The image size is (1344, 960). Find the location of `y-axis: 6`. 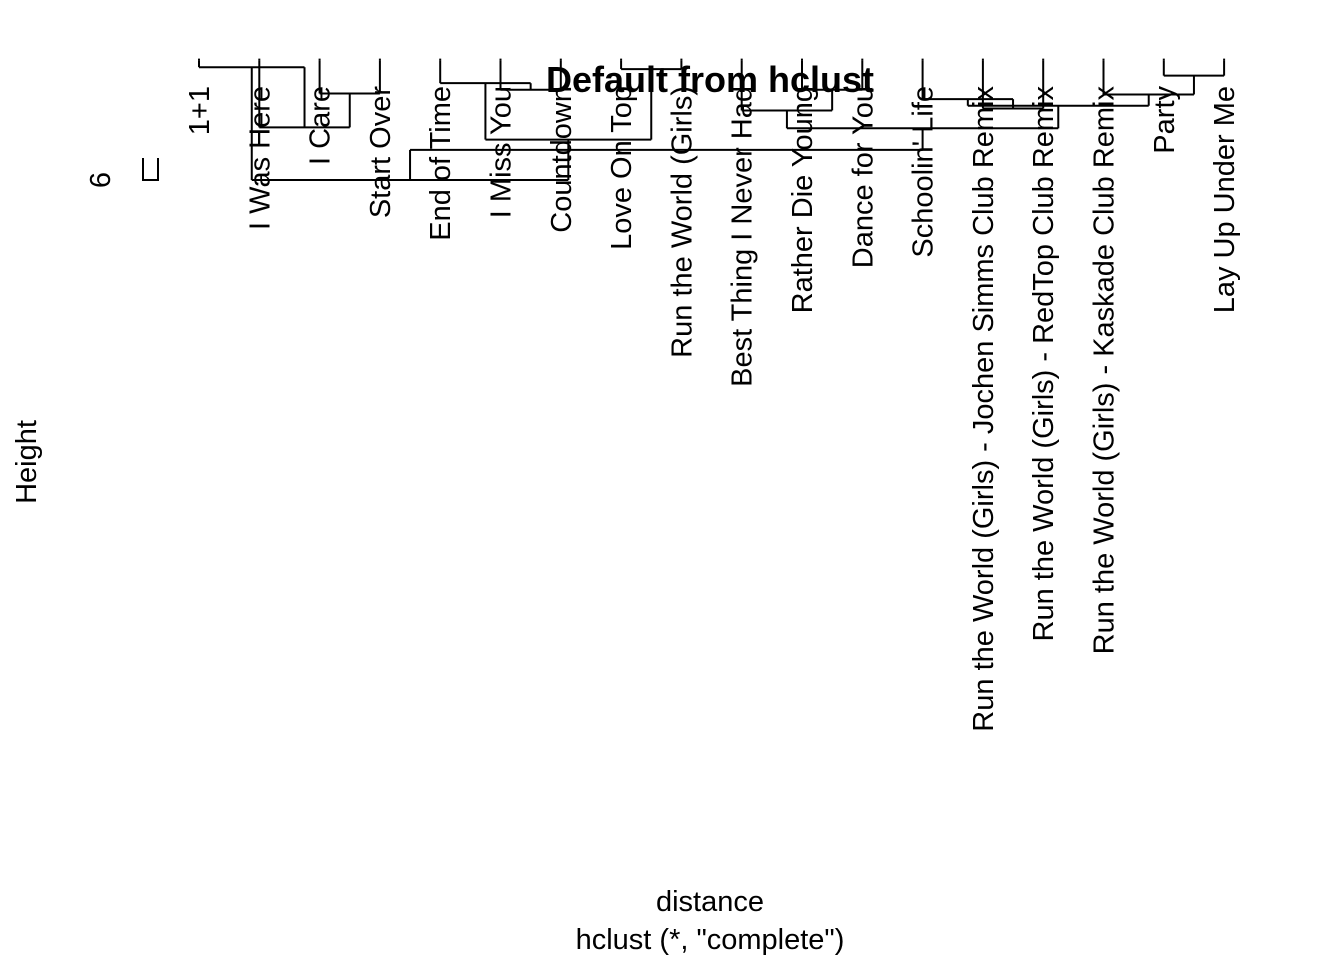

y-axis: 6 is located at coordinates (122, 173).